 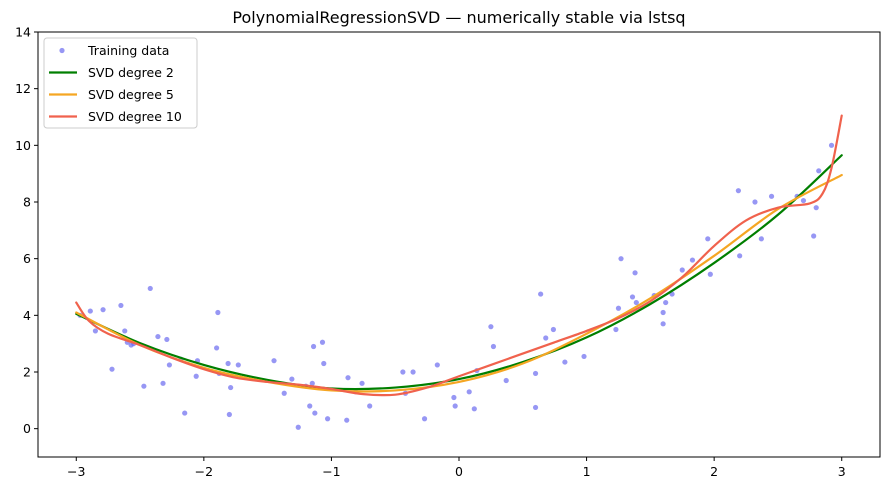 What do you see at coordinates (131, 72) in the screenshot?
I see `legend-label-svd-degree-2: SVD degree 2` at bounding box center [131, 72].